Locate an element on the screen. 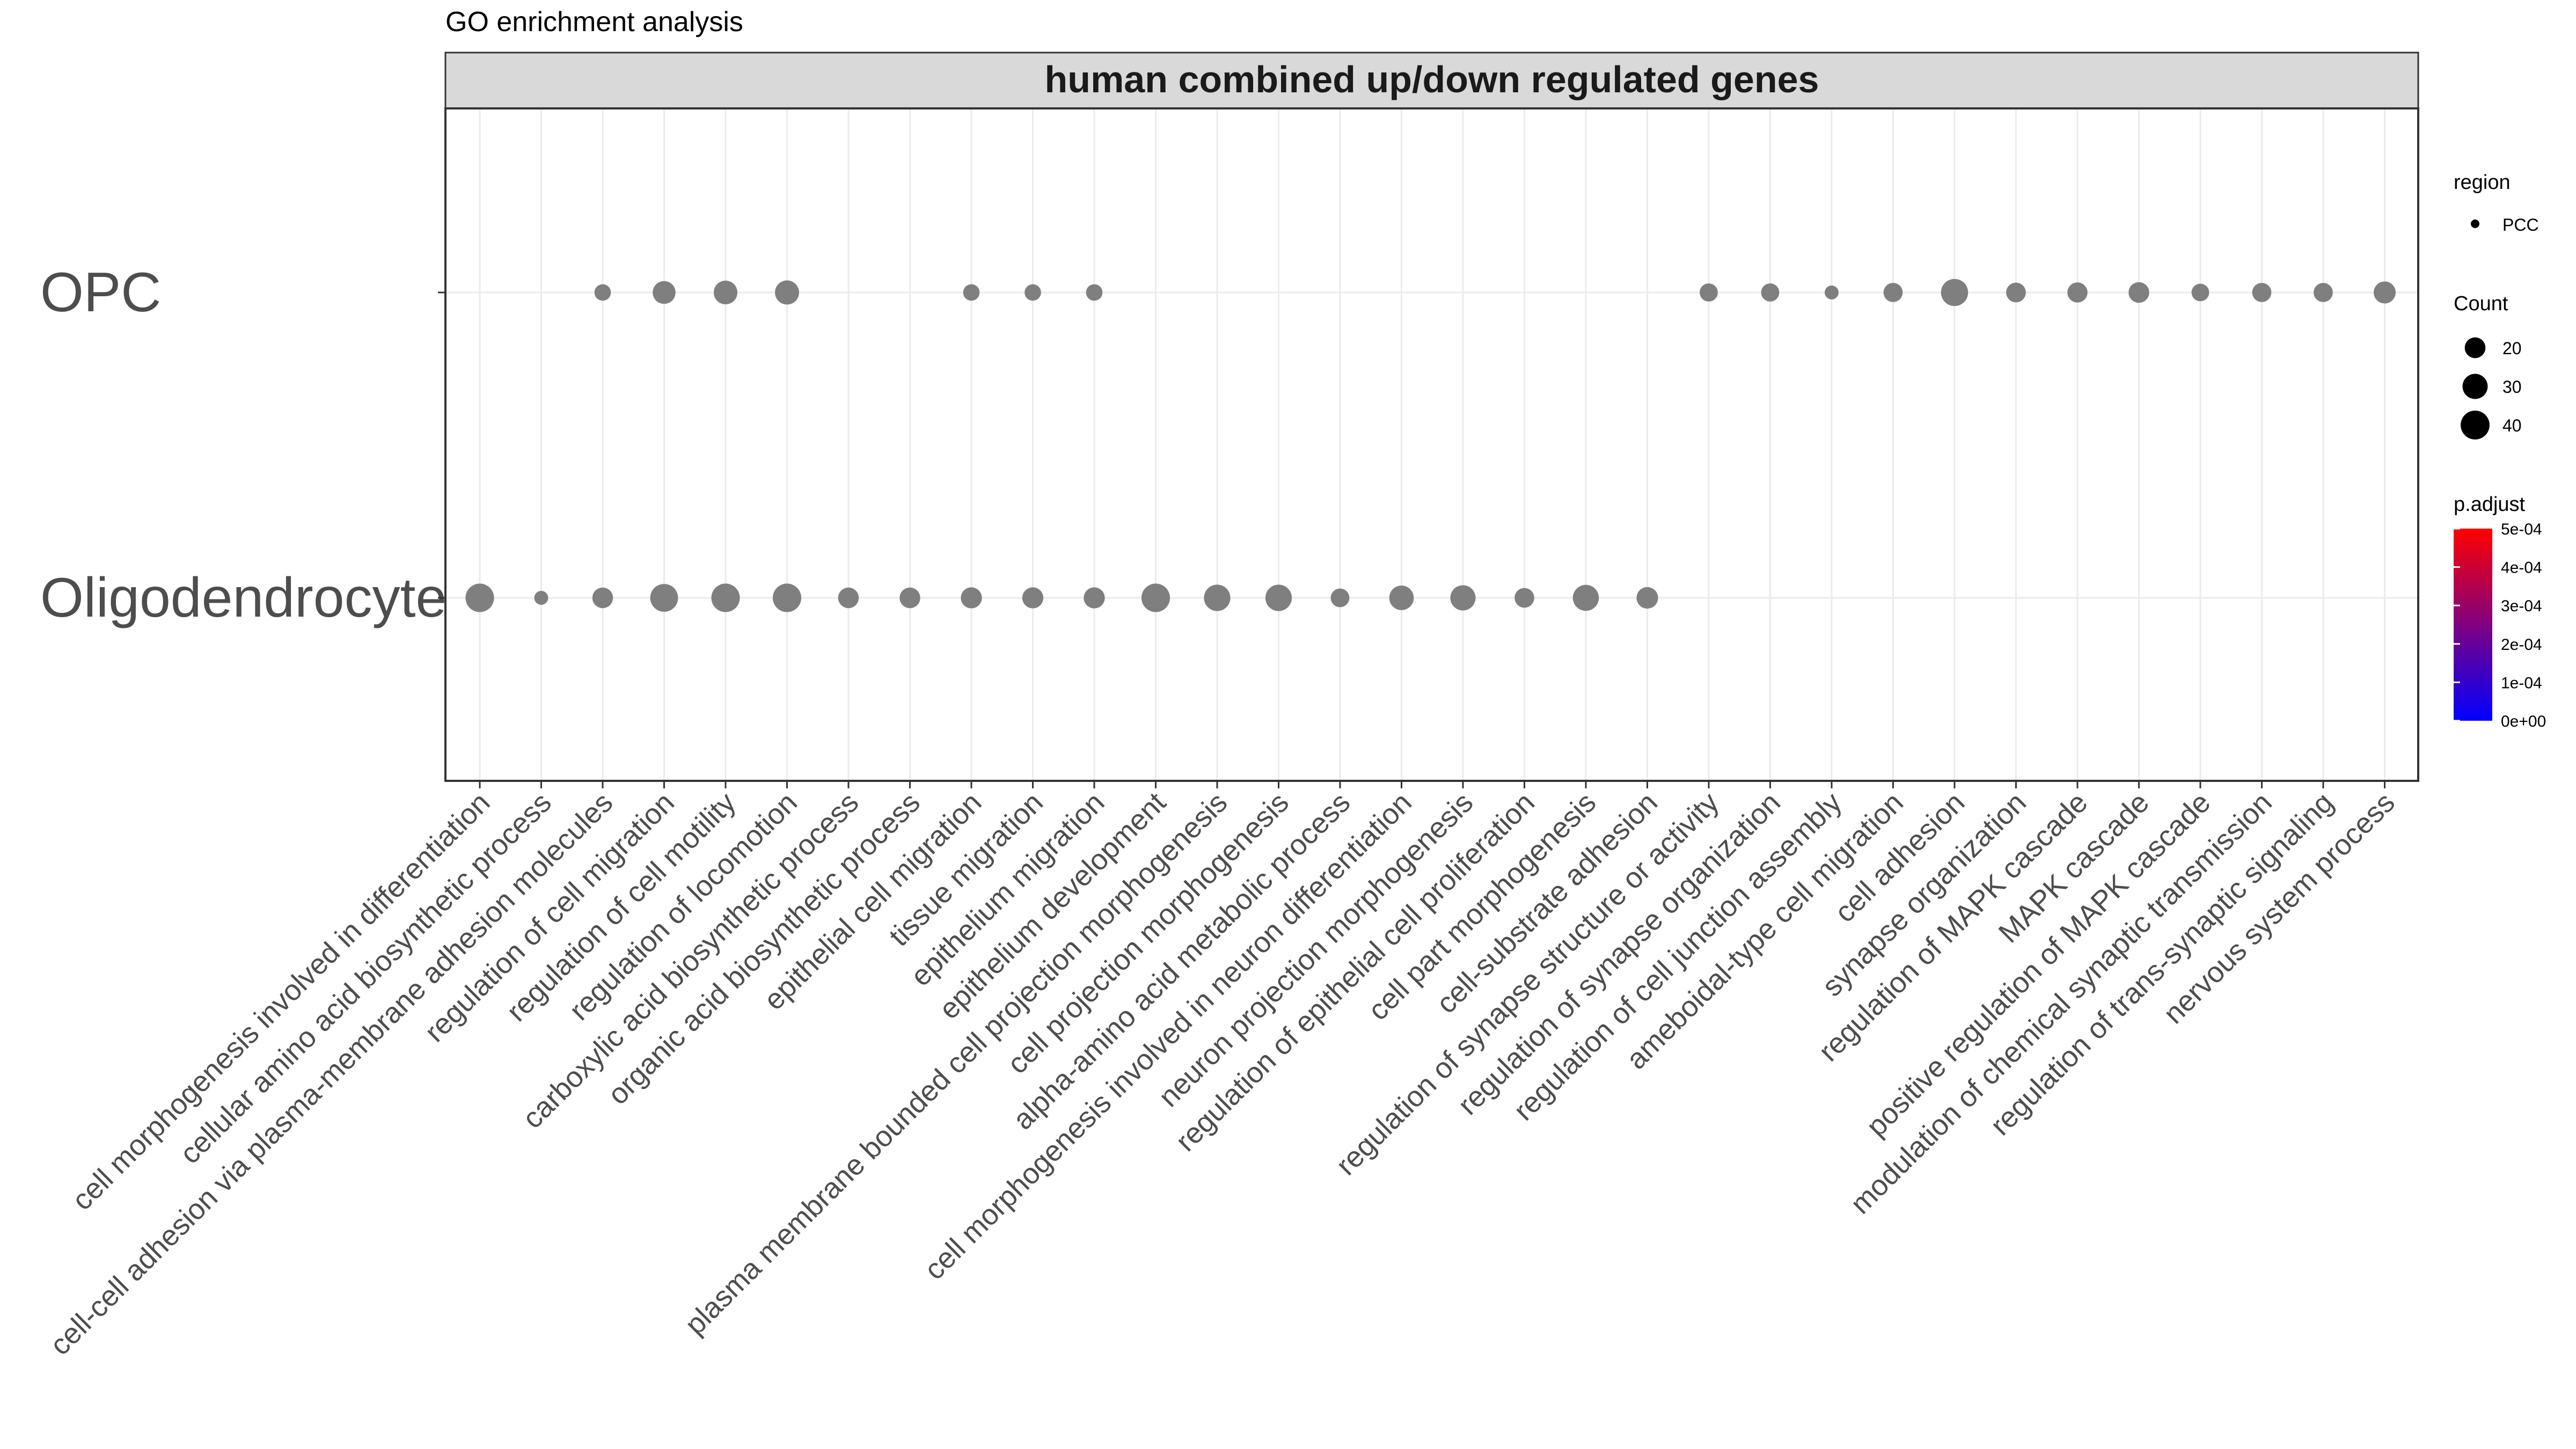  legend-padjust-label: 0e+00 is located at coordinates (2523, 721).